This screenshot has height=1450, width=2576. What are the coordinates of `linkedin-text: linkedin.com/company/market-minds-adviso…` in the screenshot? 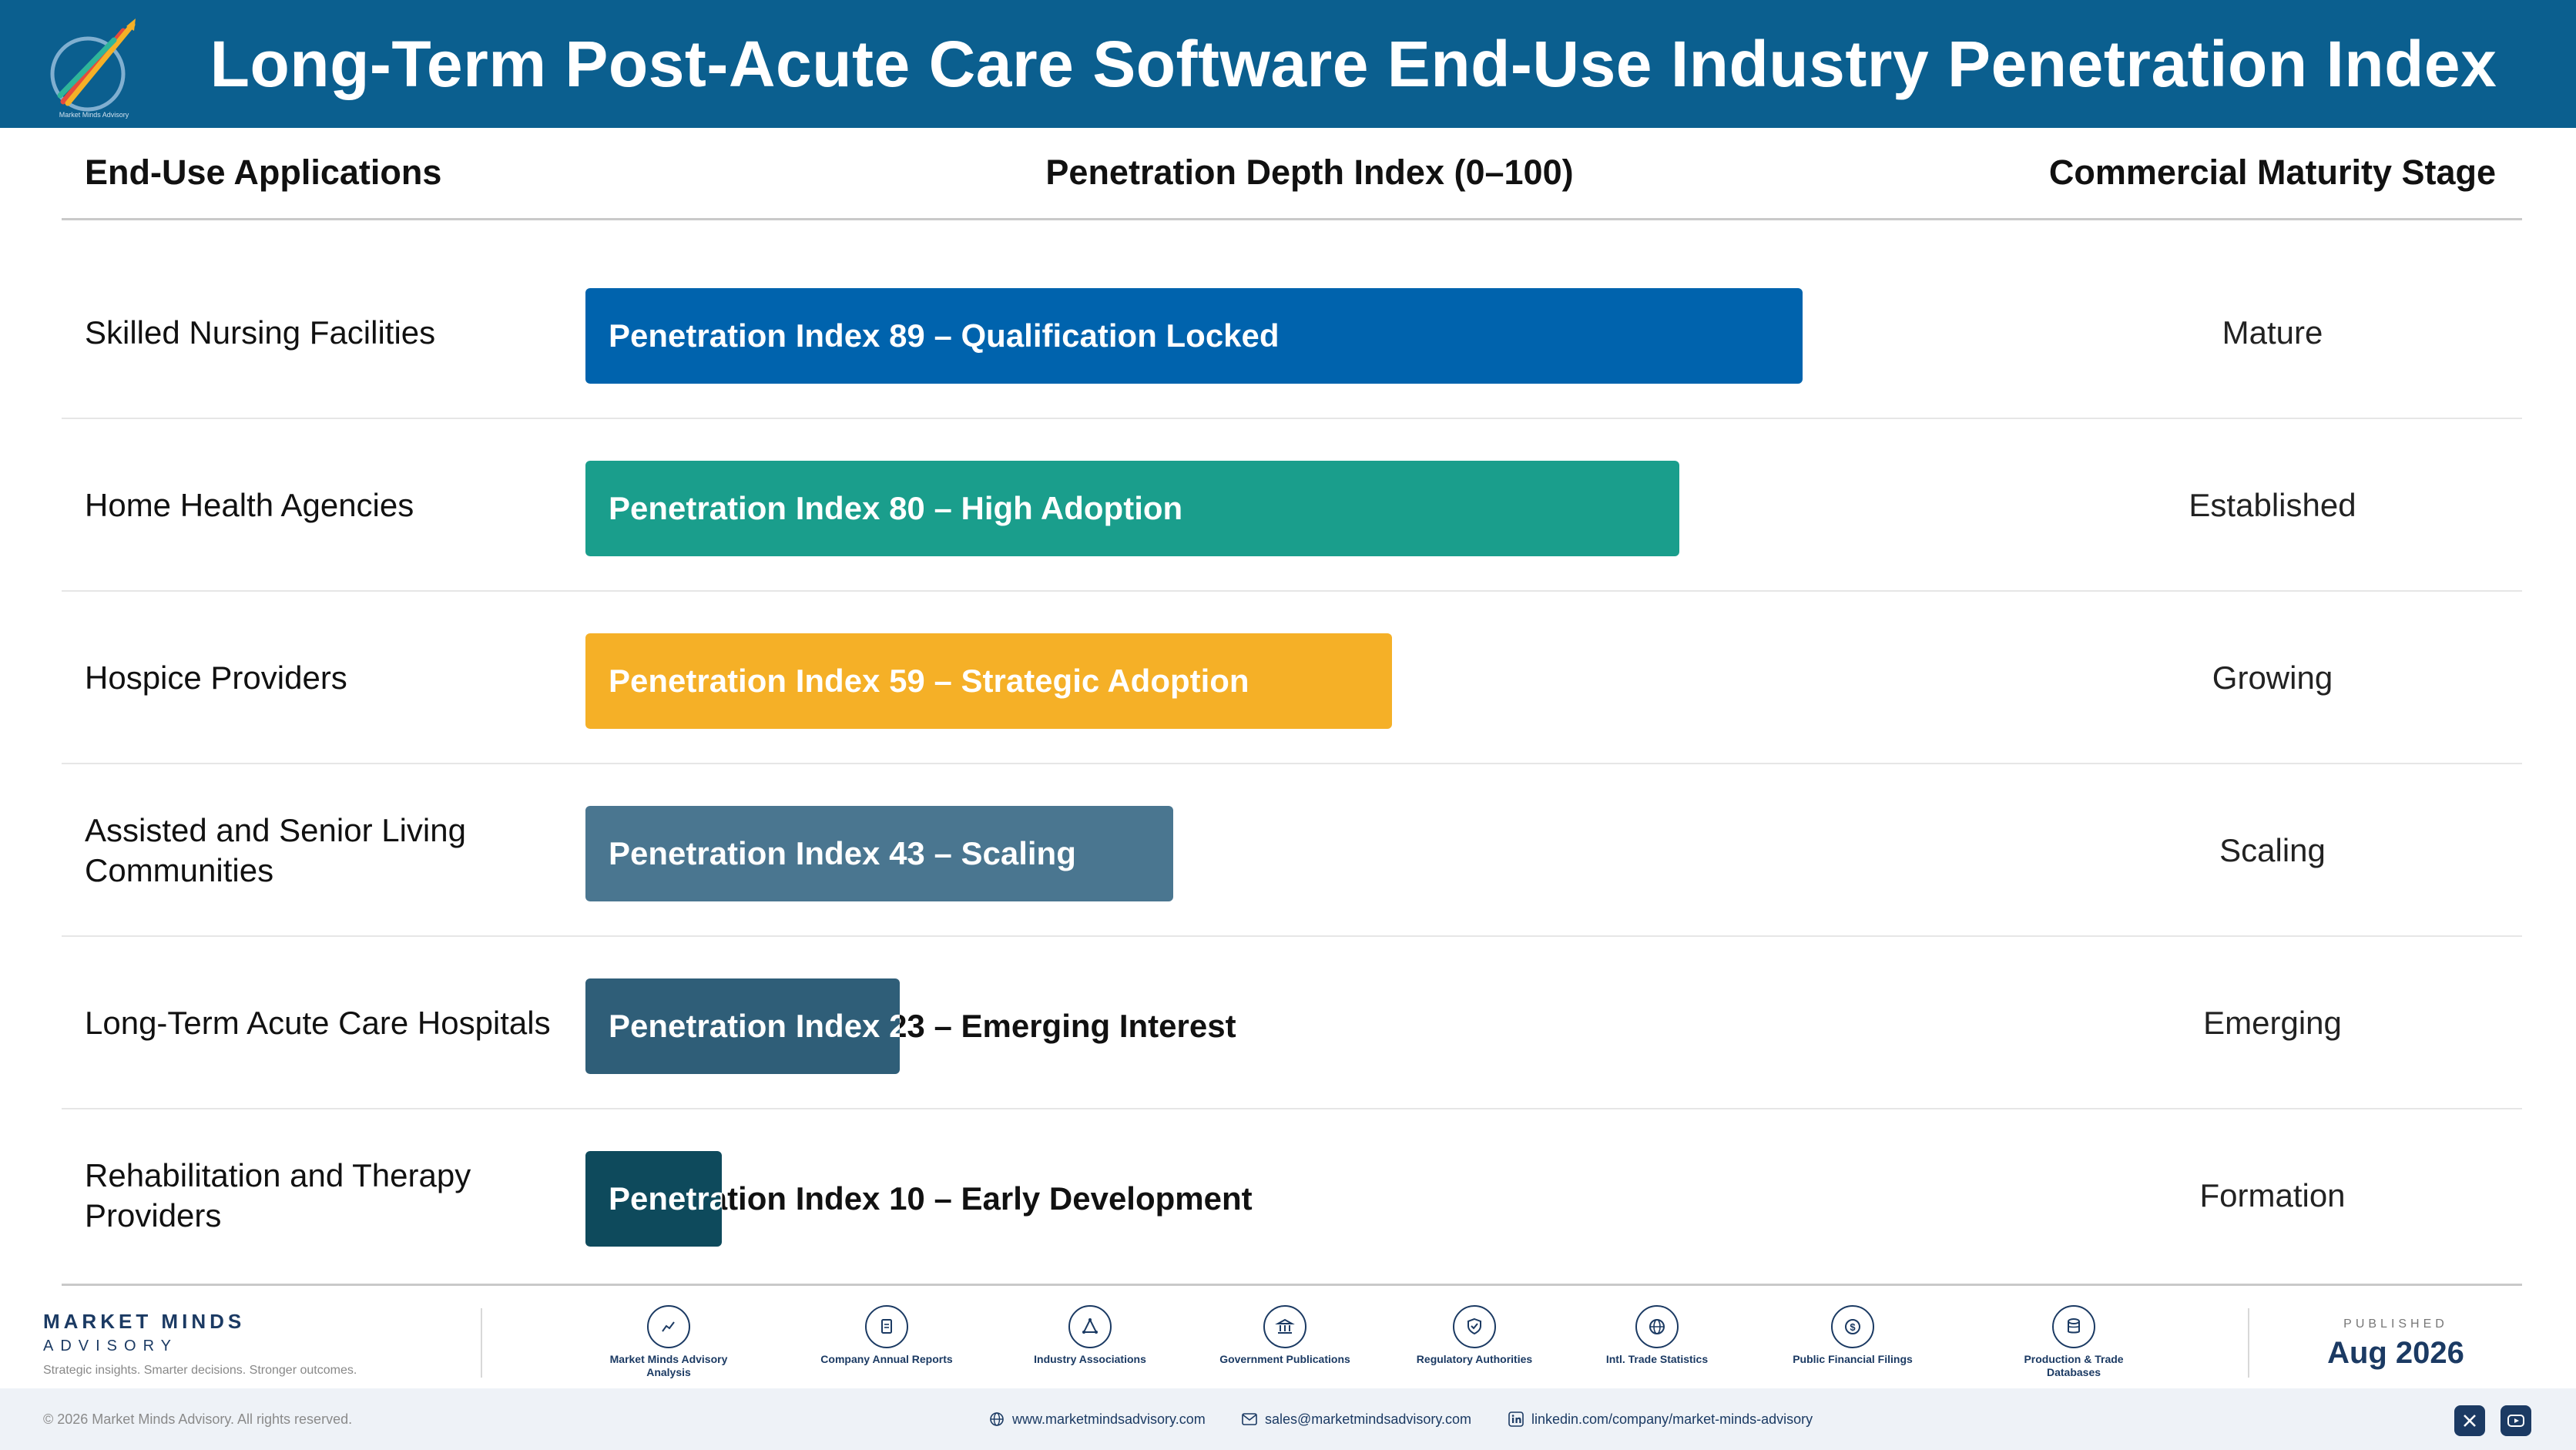 It's located at (1672, 1419).